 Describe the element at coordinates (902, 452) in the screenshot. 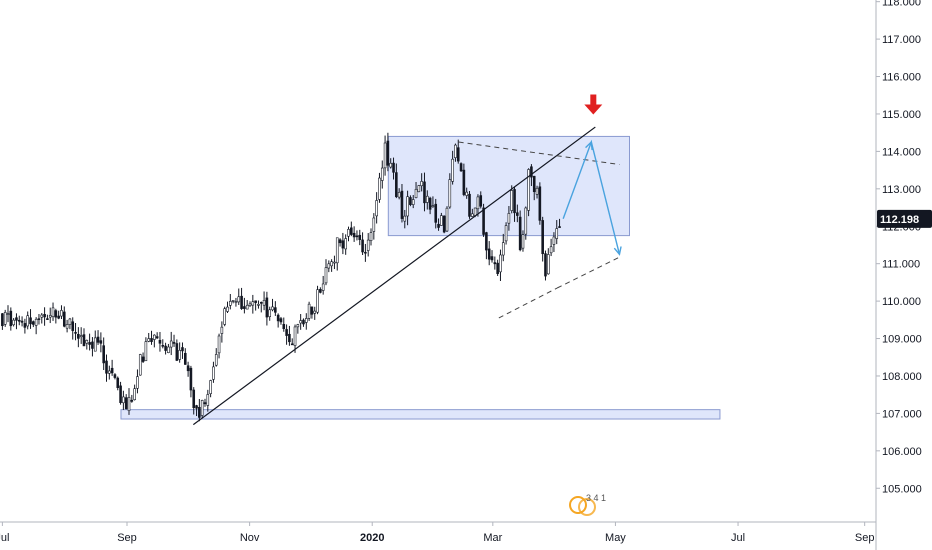

I see `price-tick-label: 106.000` at that location.